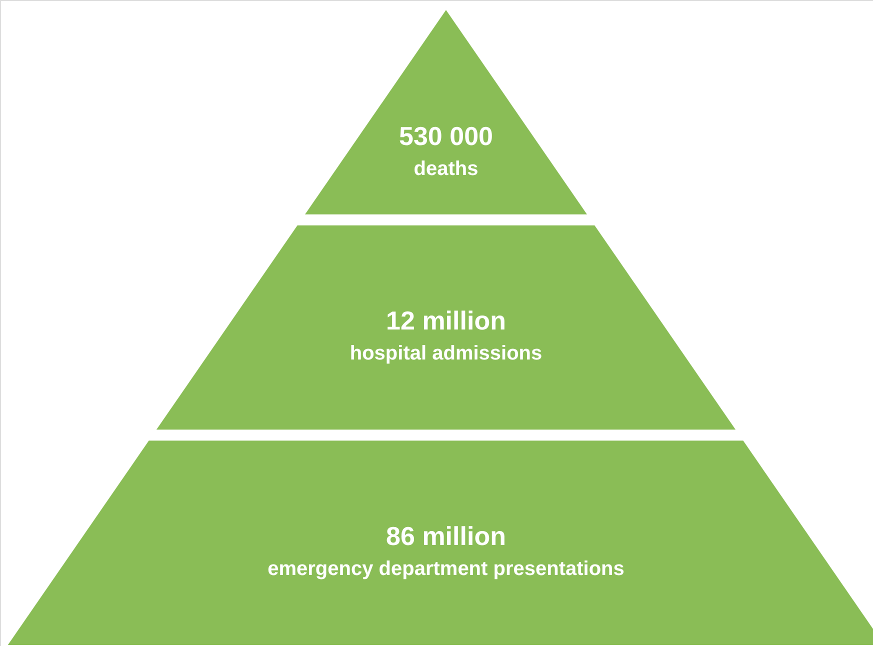 The height and width of the screenshot is (646, 873). Describe the element at coordinates (446, 353) in the screenshot. I see `category-label: hospital admissions` at that location.